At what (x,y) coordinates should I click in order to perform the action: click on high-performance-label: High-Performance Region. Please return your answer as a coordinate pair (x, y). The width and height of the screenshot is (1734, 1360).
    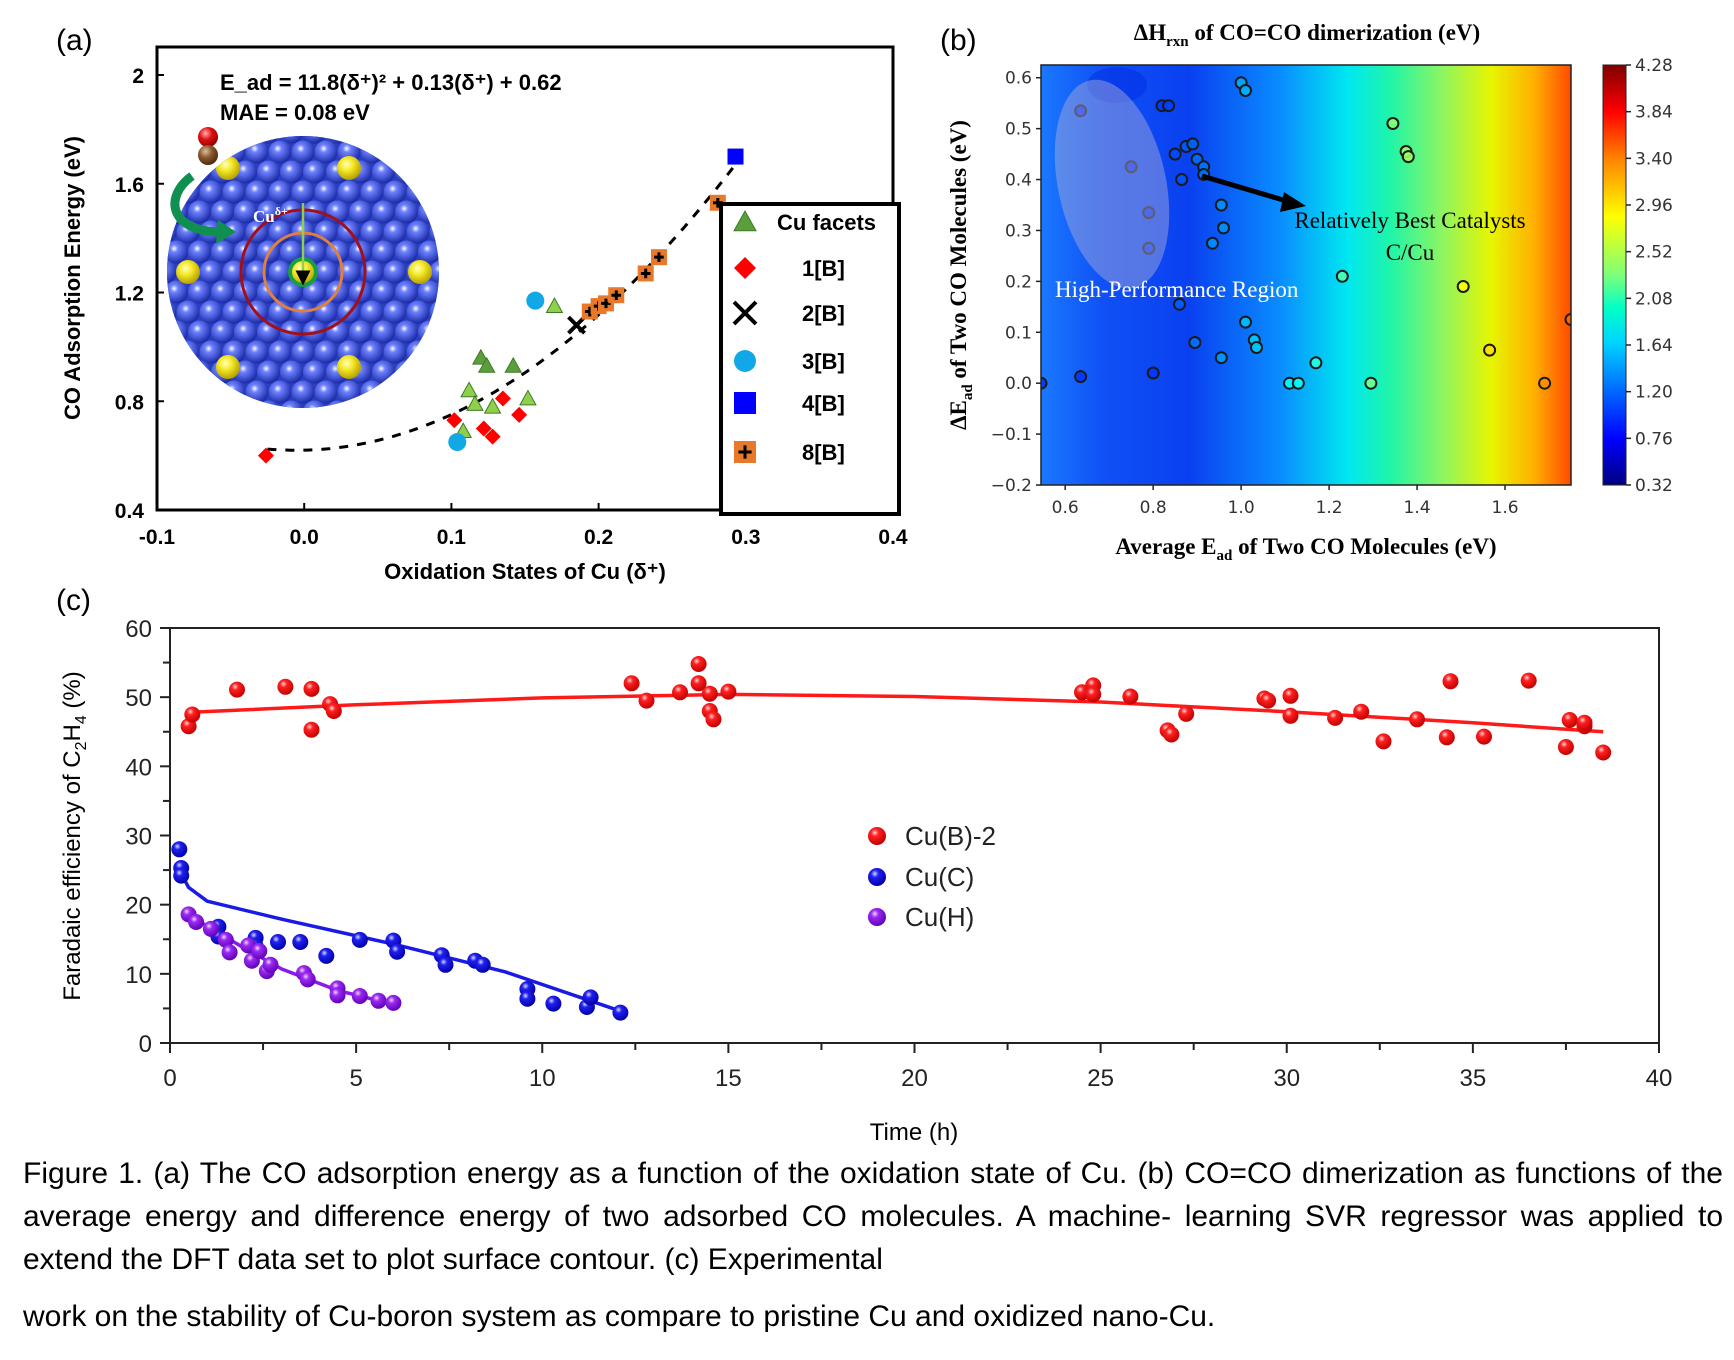
    Looking at the image, I should click on (1177, 289).